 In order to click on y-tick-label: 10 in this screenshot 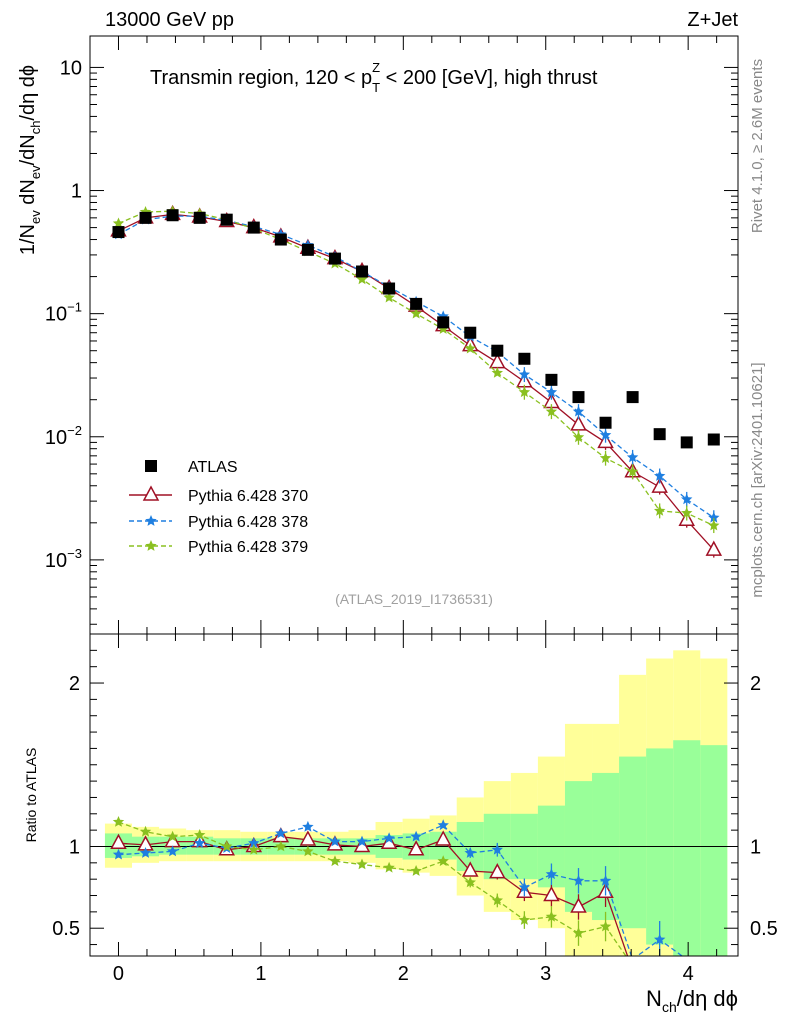, I will do `click(71, 68)`.